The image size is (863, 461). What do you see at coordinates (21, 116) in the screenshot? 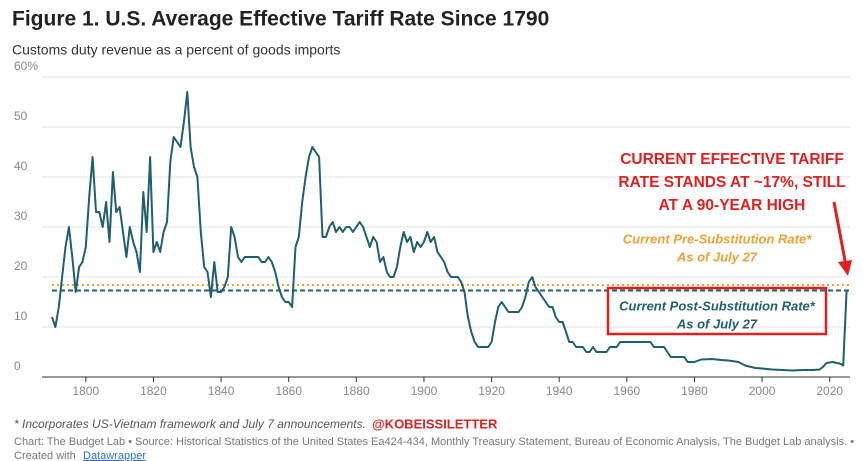
I see `y-tick-label: 50` at bounding box center [21, 116].